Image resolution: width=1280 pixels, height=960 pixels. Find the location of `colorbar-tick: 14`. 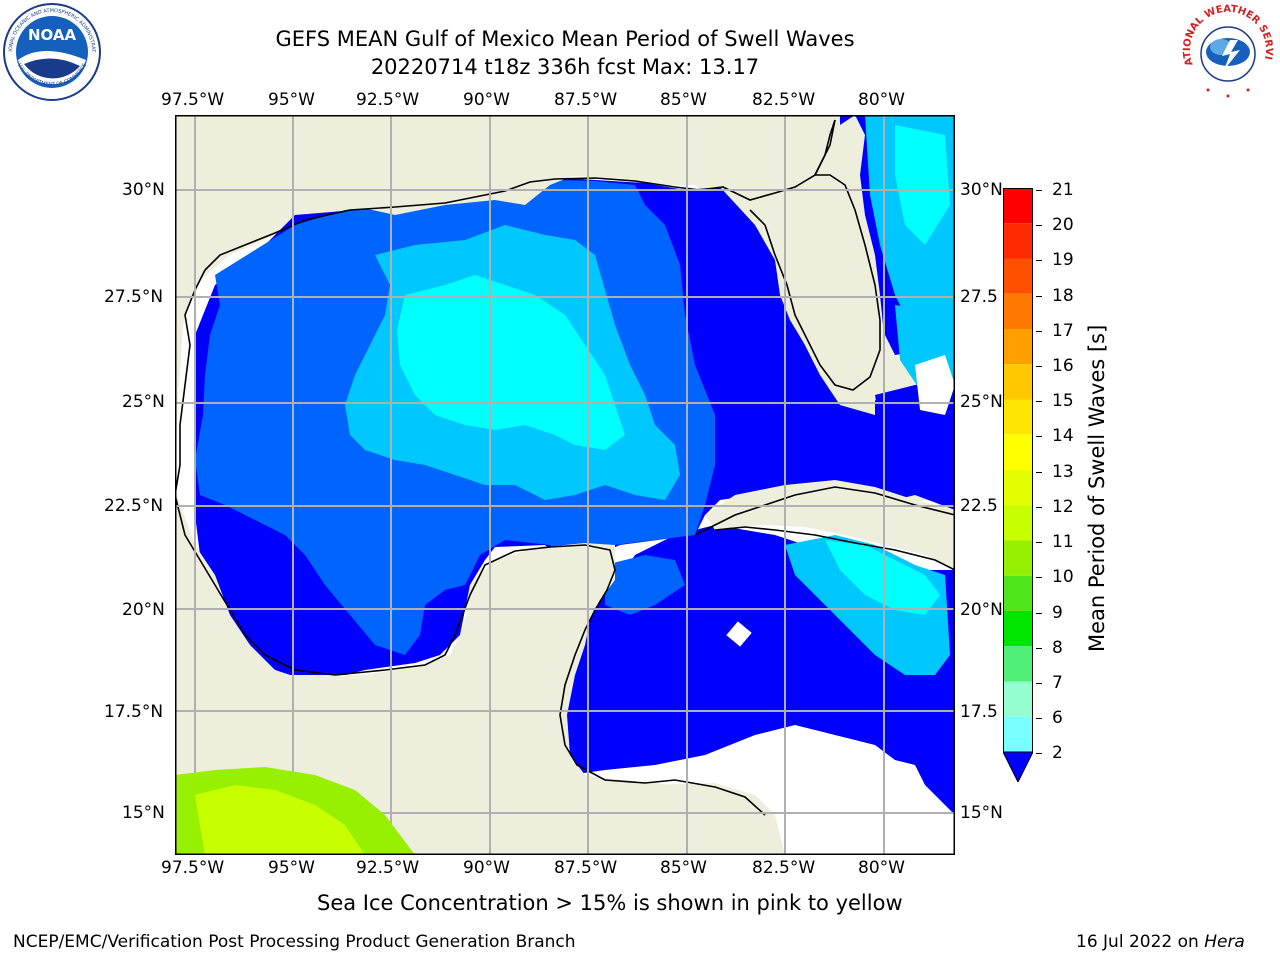

colorbar-tick: 14 is located at coordinates (1055, 436).